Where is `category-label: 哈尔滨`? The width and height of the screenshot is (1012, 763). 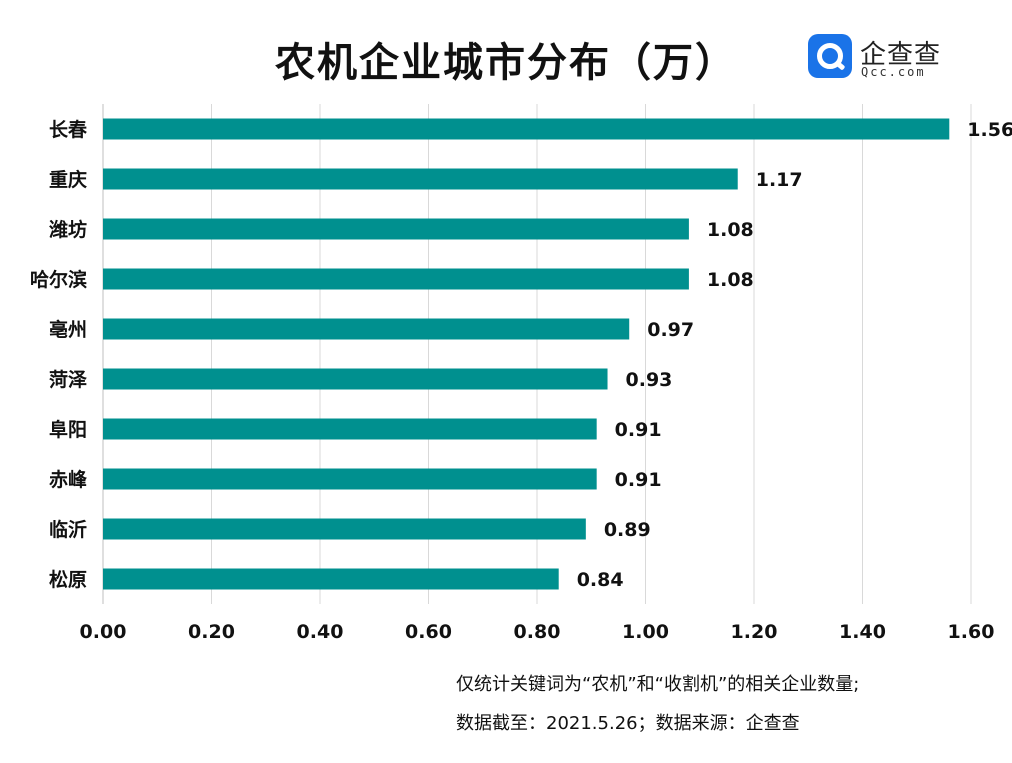 category-label: 哈尔滨 is located at coordinates (58, 279).